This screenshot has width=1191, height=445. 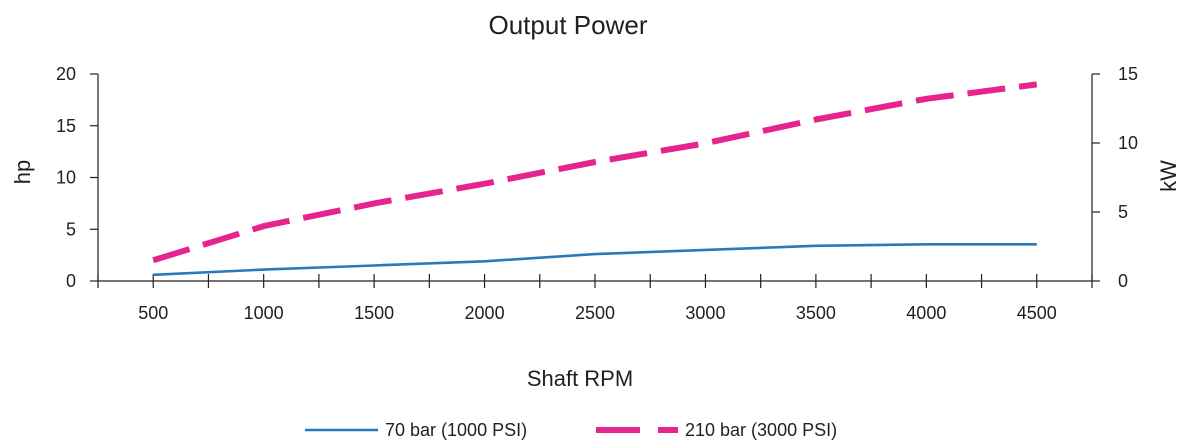 What do you see at coordinates (485, 313) in the screenshot?
I see `x-tick-label: 2000` at bounding box center [485, 313].